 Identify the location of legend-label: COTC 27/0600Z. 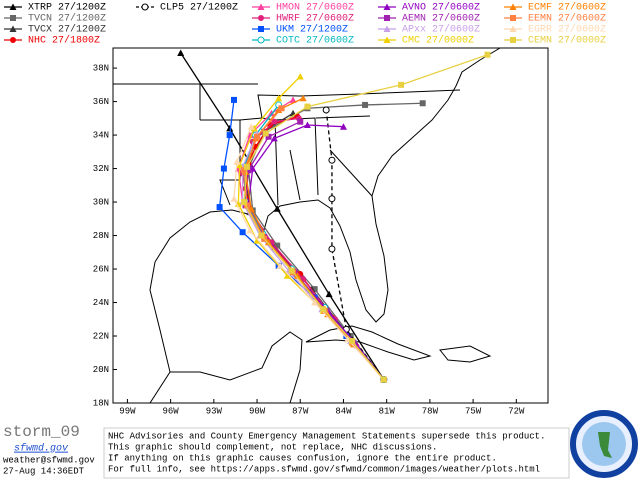
(315, 41).